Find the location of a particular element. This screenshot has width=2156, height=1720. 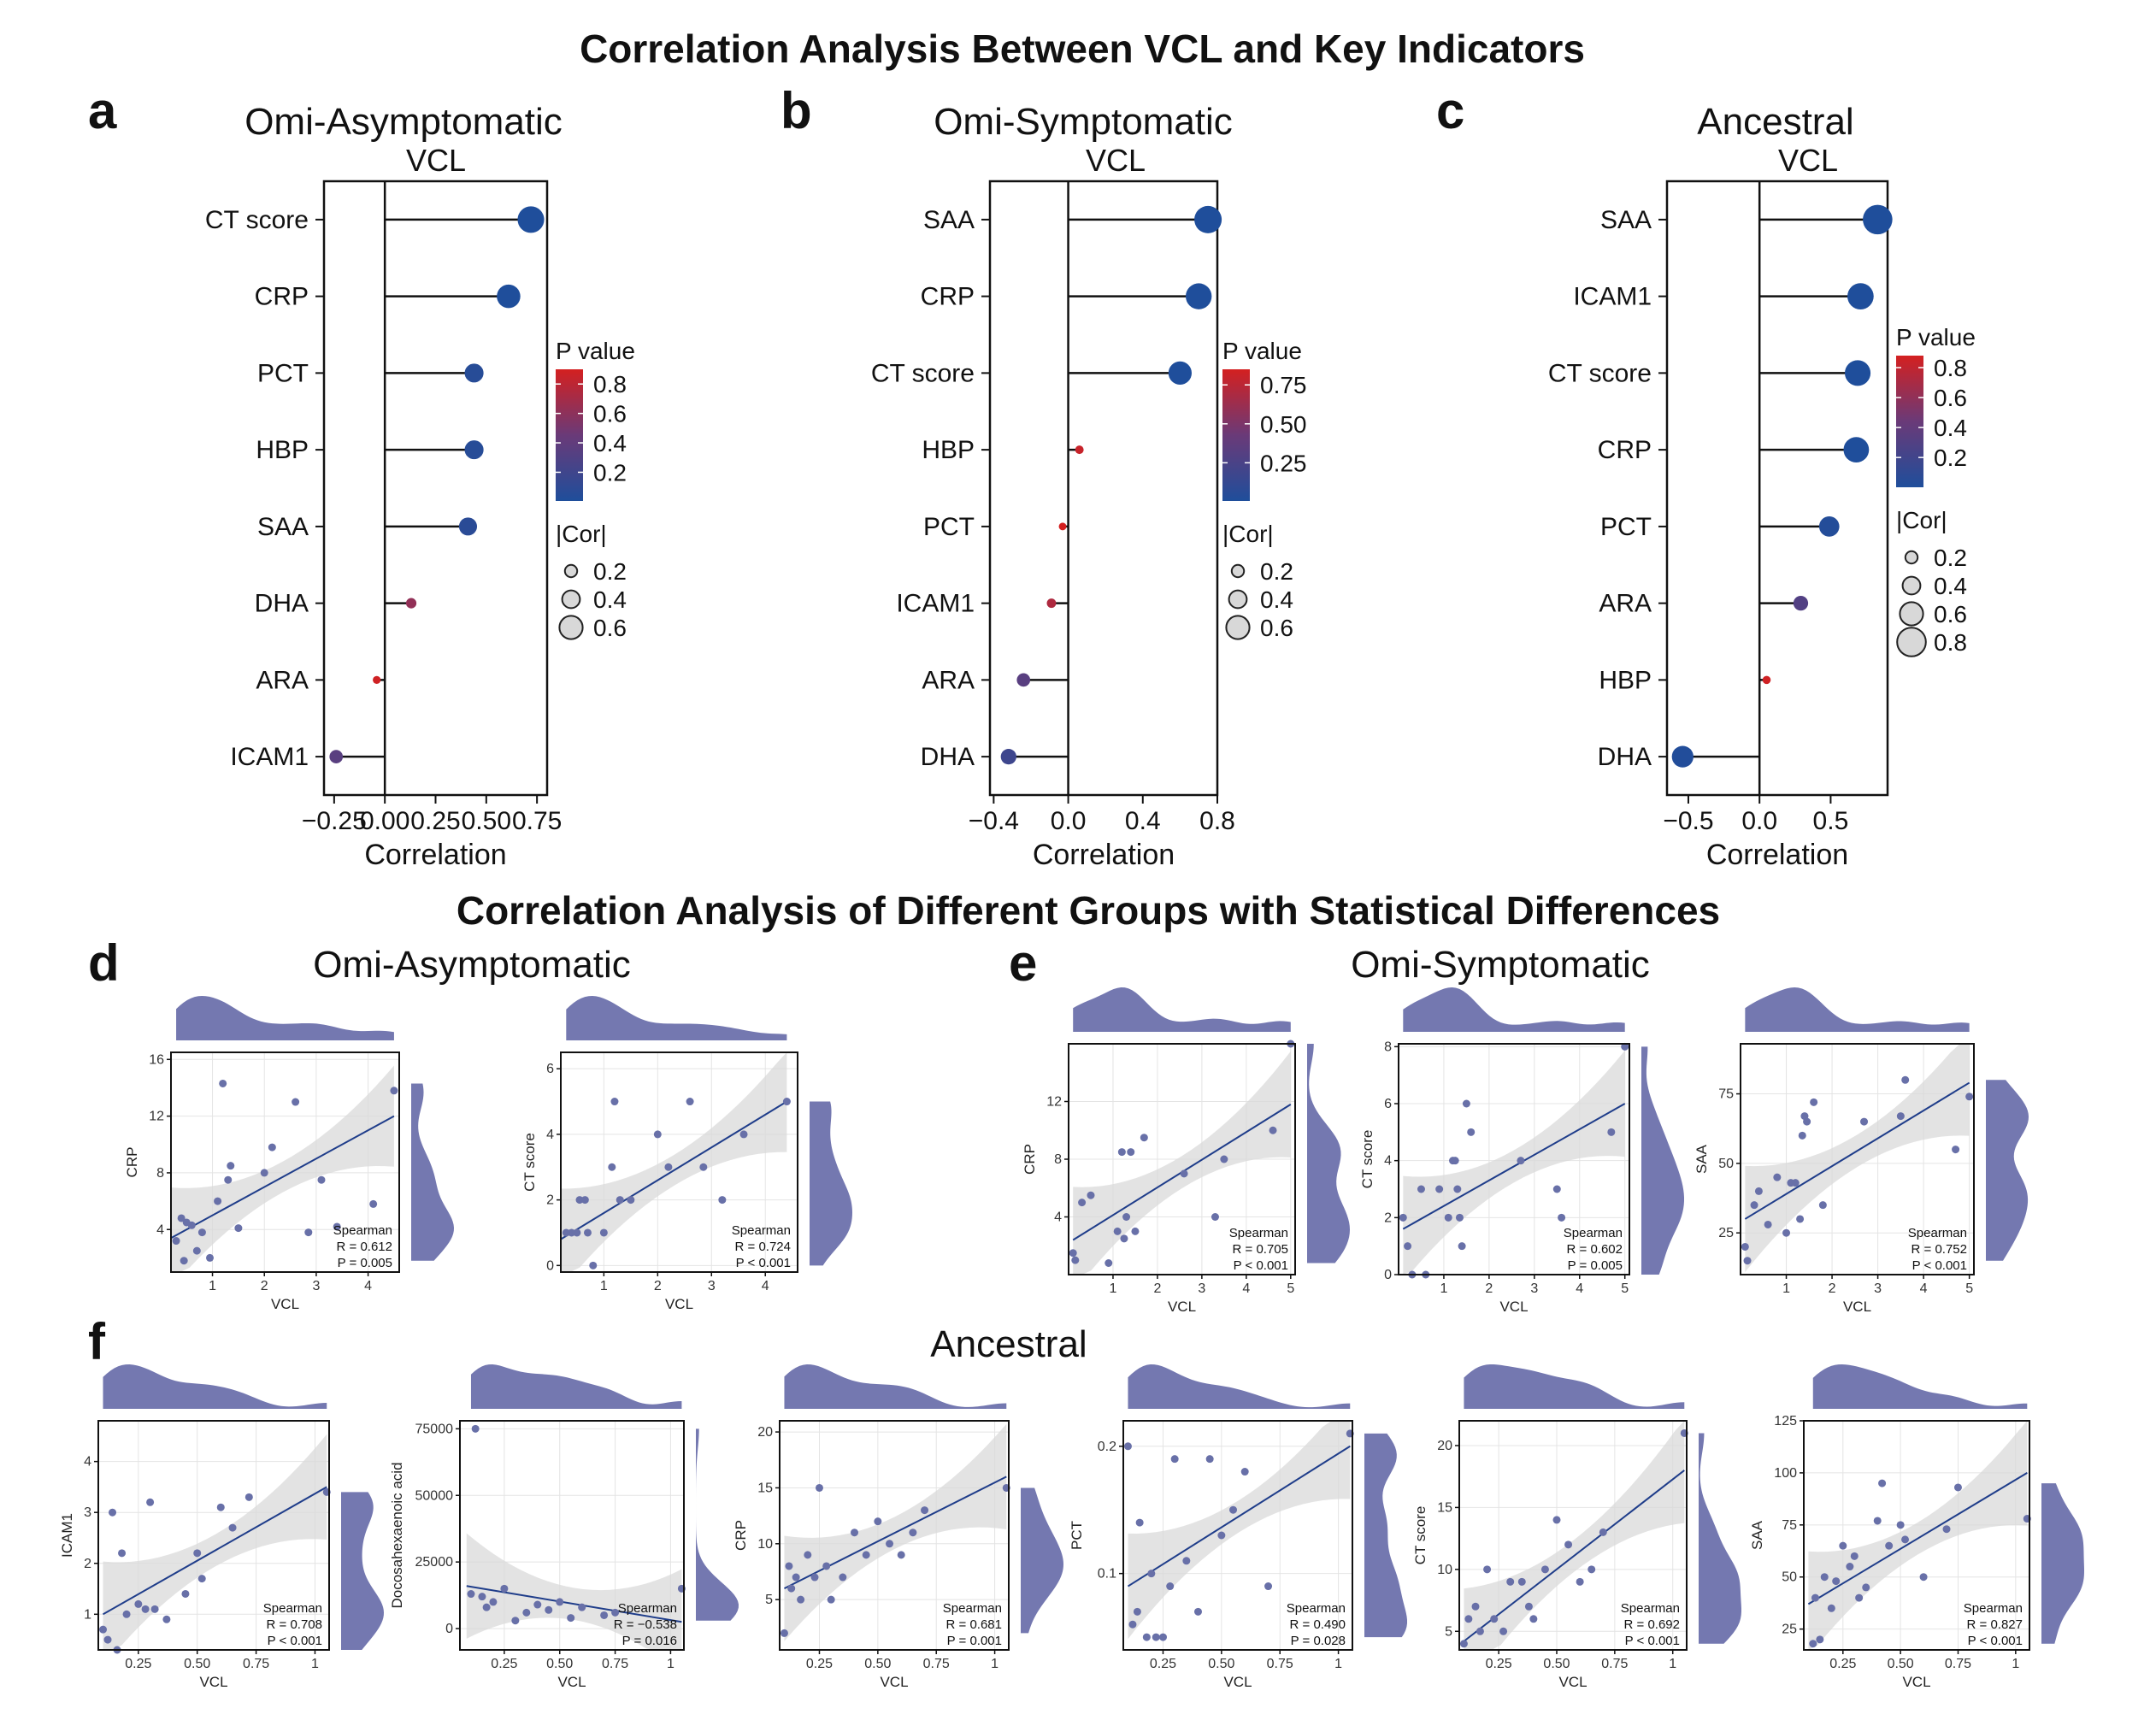

spearman-stat-line: R = 0.490 is located at coordinates (1318, 1625).